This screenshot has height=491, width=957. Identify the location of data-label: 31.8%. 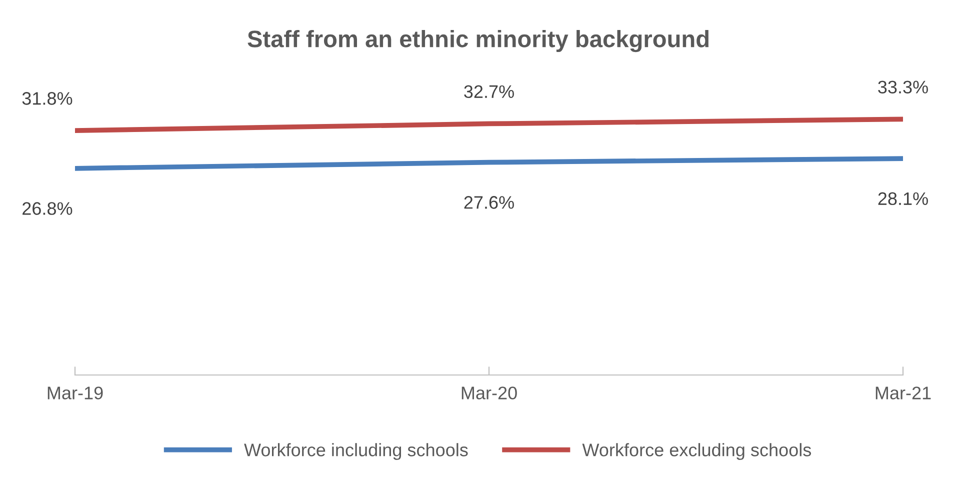
(47, 98).